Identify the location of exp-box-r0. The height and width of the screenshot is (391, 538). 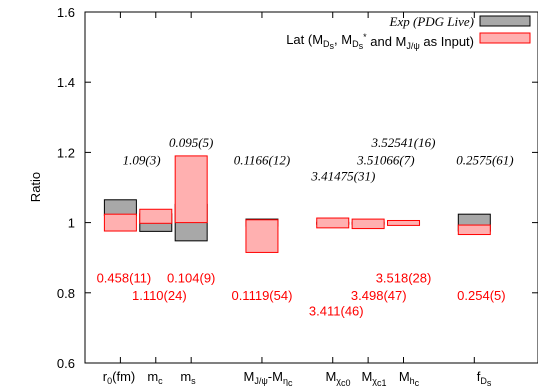
(120, 208).